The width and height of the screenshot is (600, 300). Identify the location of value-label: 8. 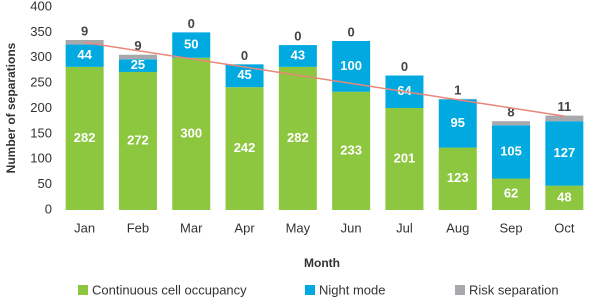
(510, 112).